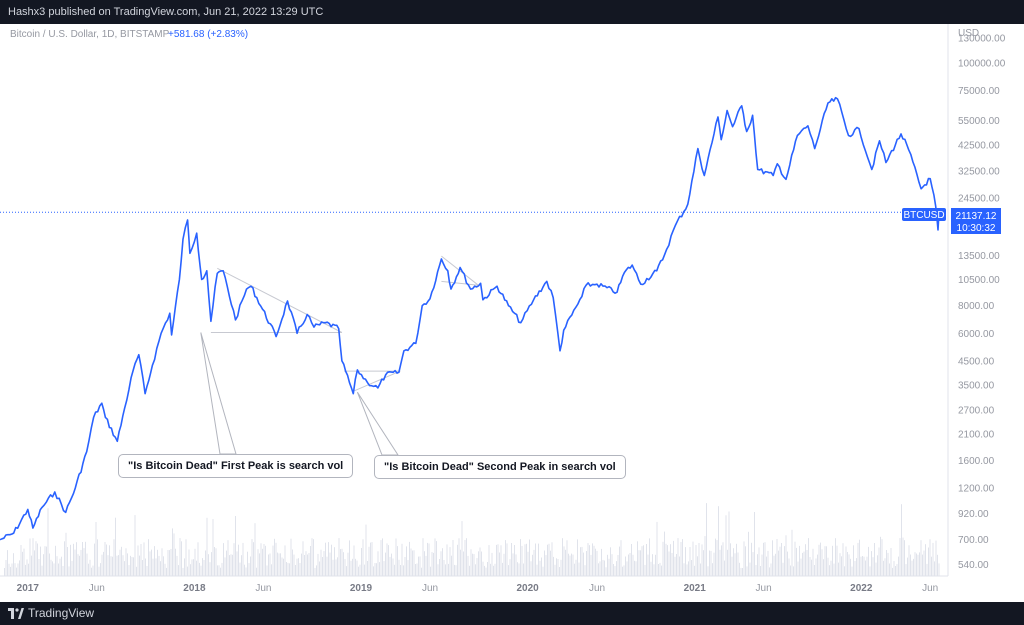  Describe the element at coordinates (982, 64) in the screenshot. I see `price-tick-label: 100000.00` at that location.